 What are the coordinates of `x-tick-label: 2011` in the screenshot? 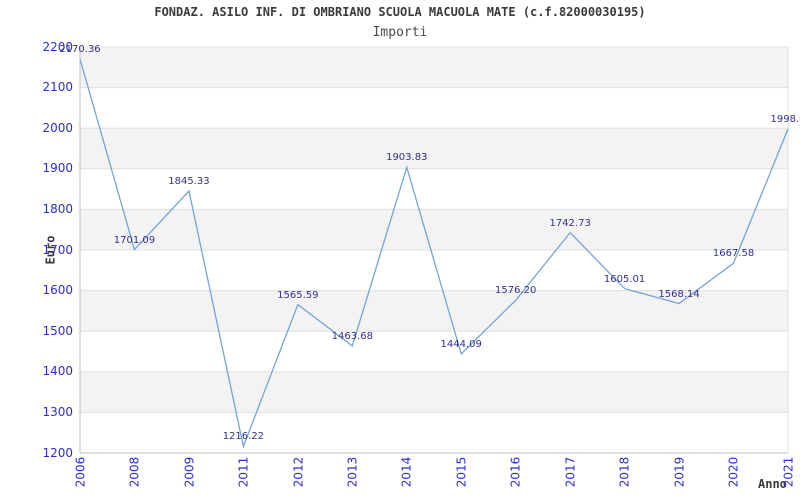 It's located at (243, 471).